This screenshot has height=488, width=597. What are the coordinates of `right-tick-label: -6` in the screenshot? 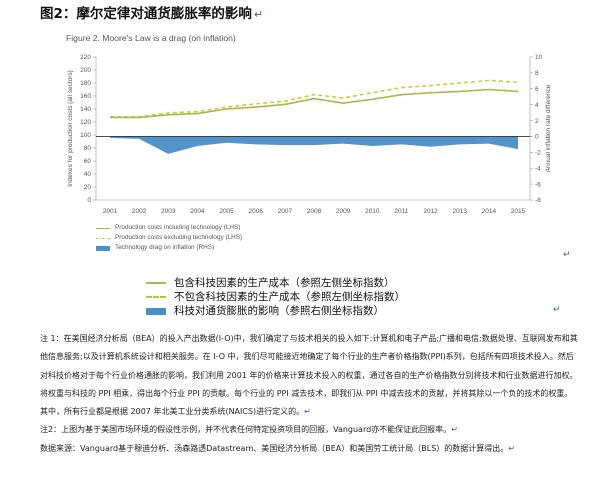 It's located at (538, 184).